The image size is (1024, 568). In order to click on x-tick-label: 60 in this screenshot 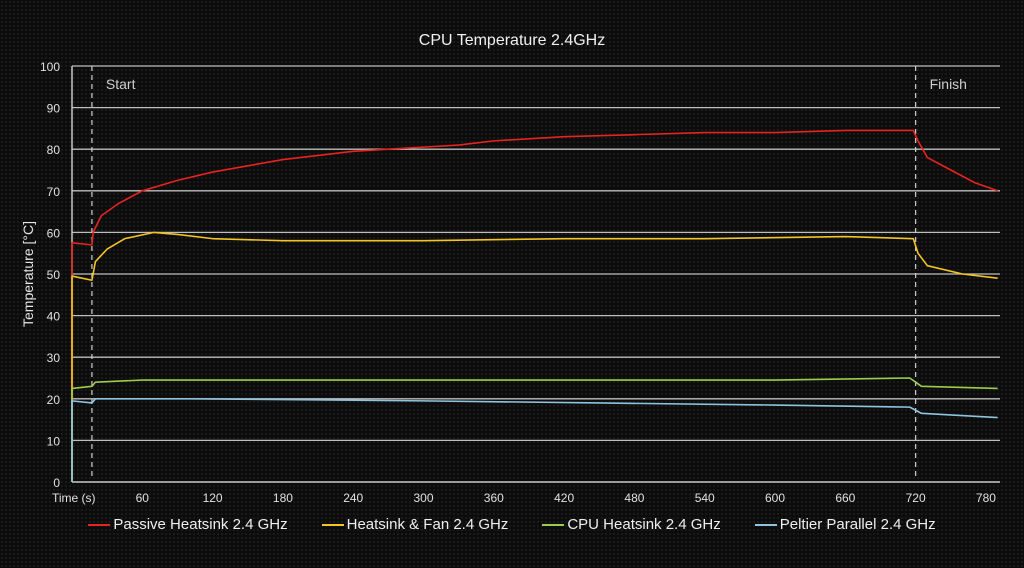, I will do `click(143, 498)`.